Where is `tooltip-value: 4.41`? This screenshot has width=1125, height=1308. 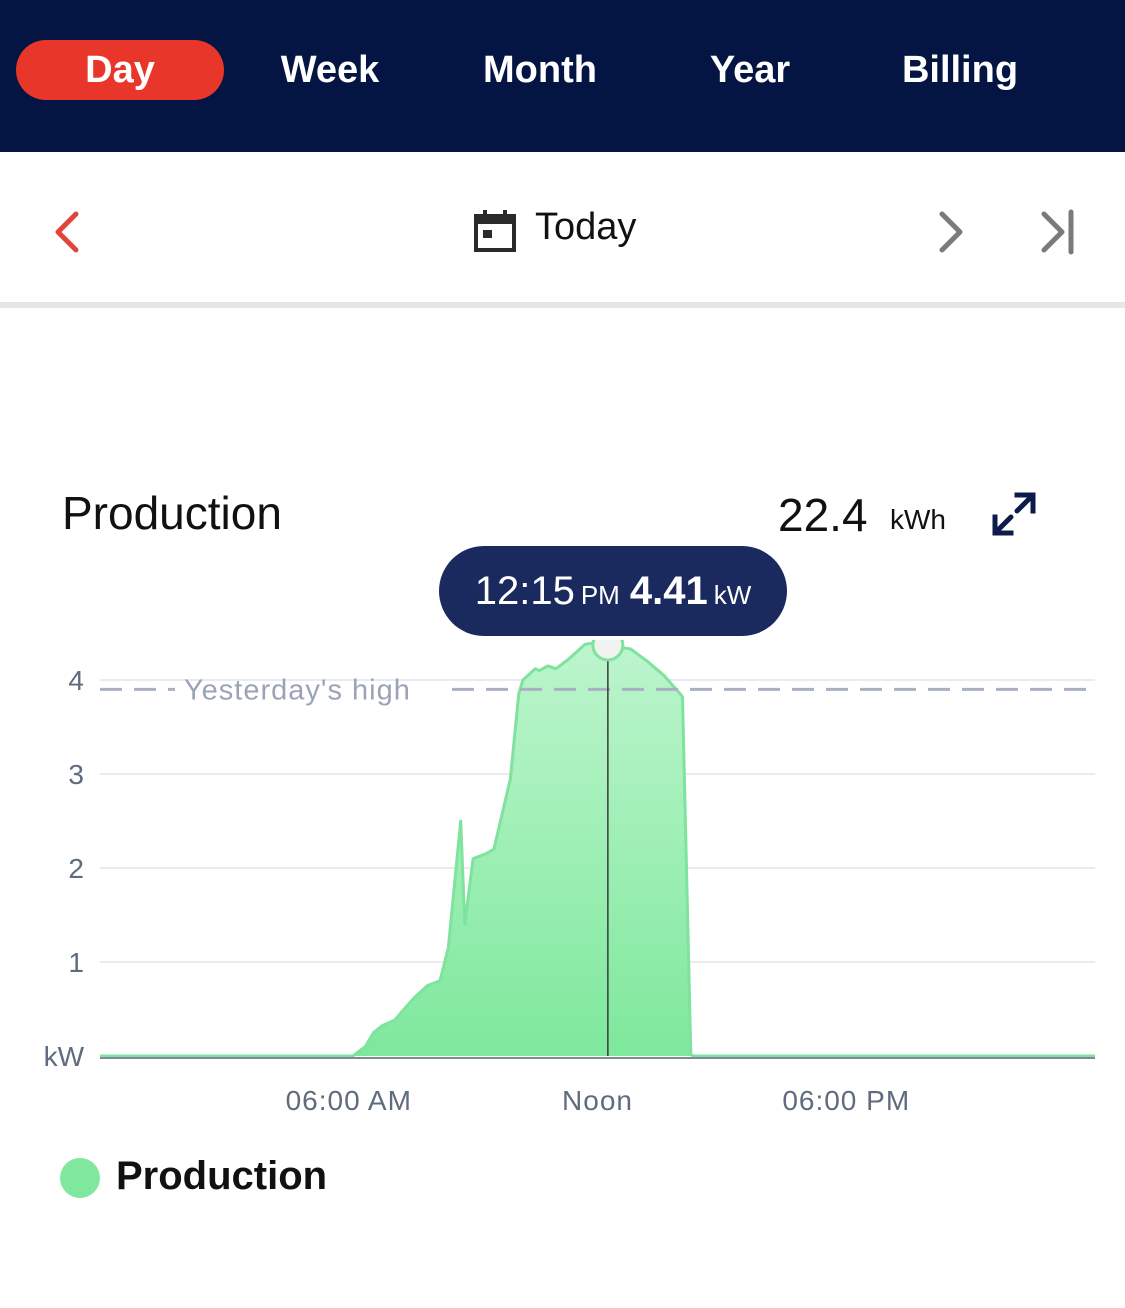 tooltip-value: 4.41 is located at coordinates (668, 591).